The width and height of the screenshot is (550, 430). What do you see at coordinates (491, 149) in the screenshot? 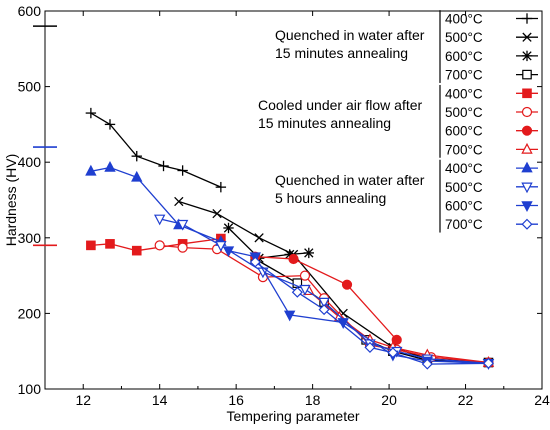
I see `legend-entry-7: 700°C` at bounding box center [491, 149].